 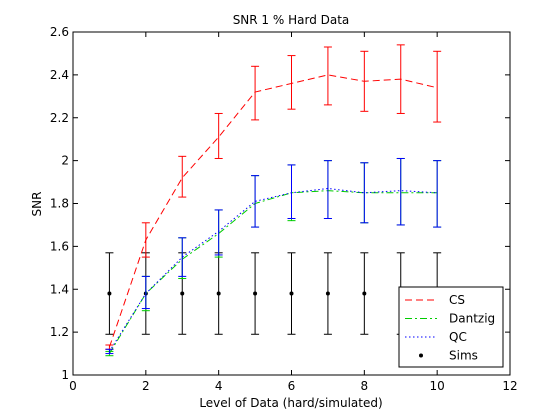 What do you see at coordinates (146, 386) in the screenshot?
I see `x-tick-label: 2` at bounding box center [146, 386].